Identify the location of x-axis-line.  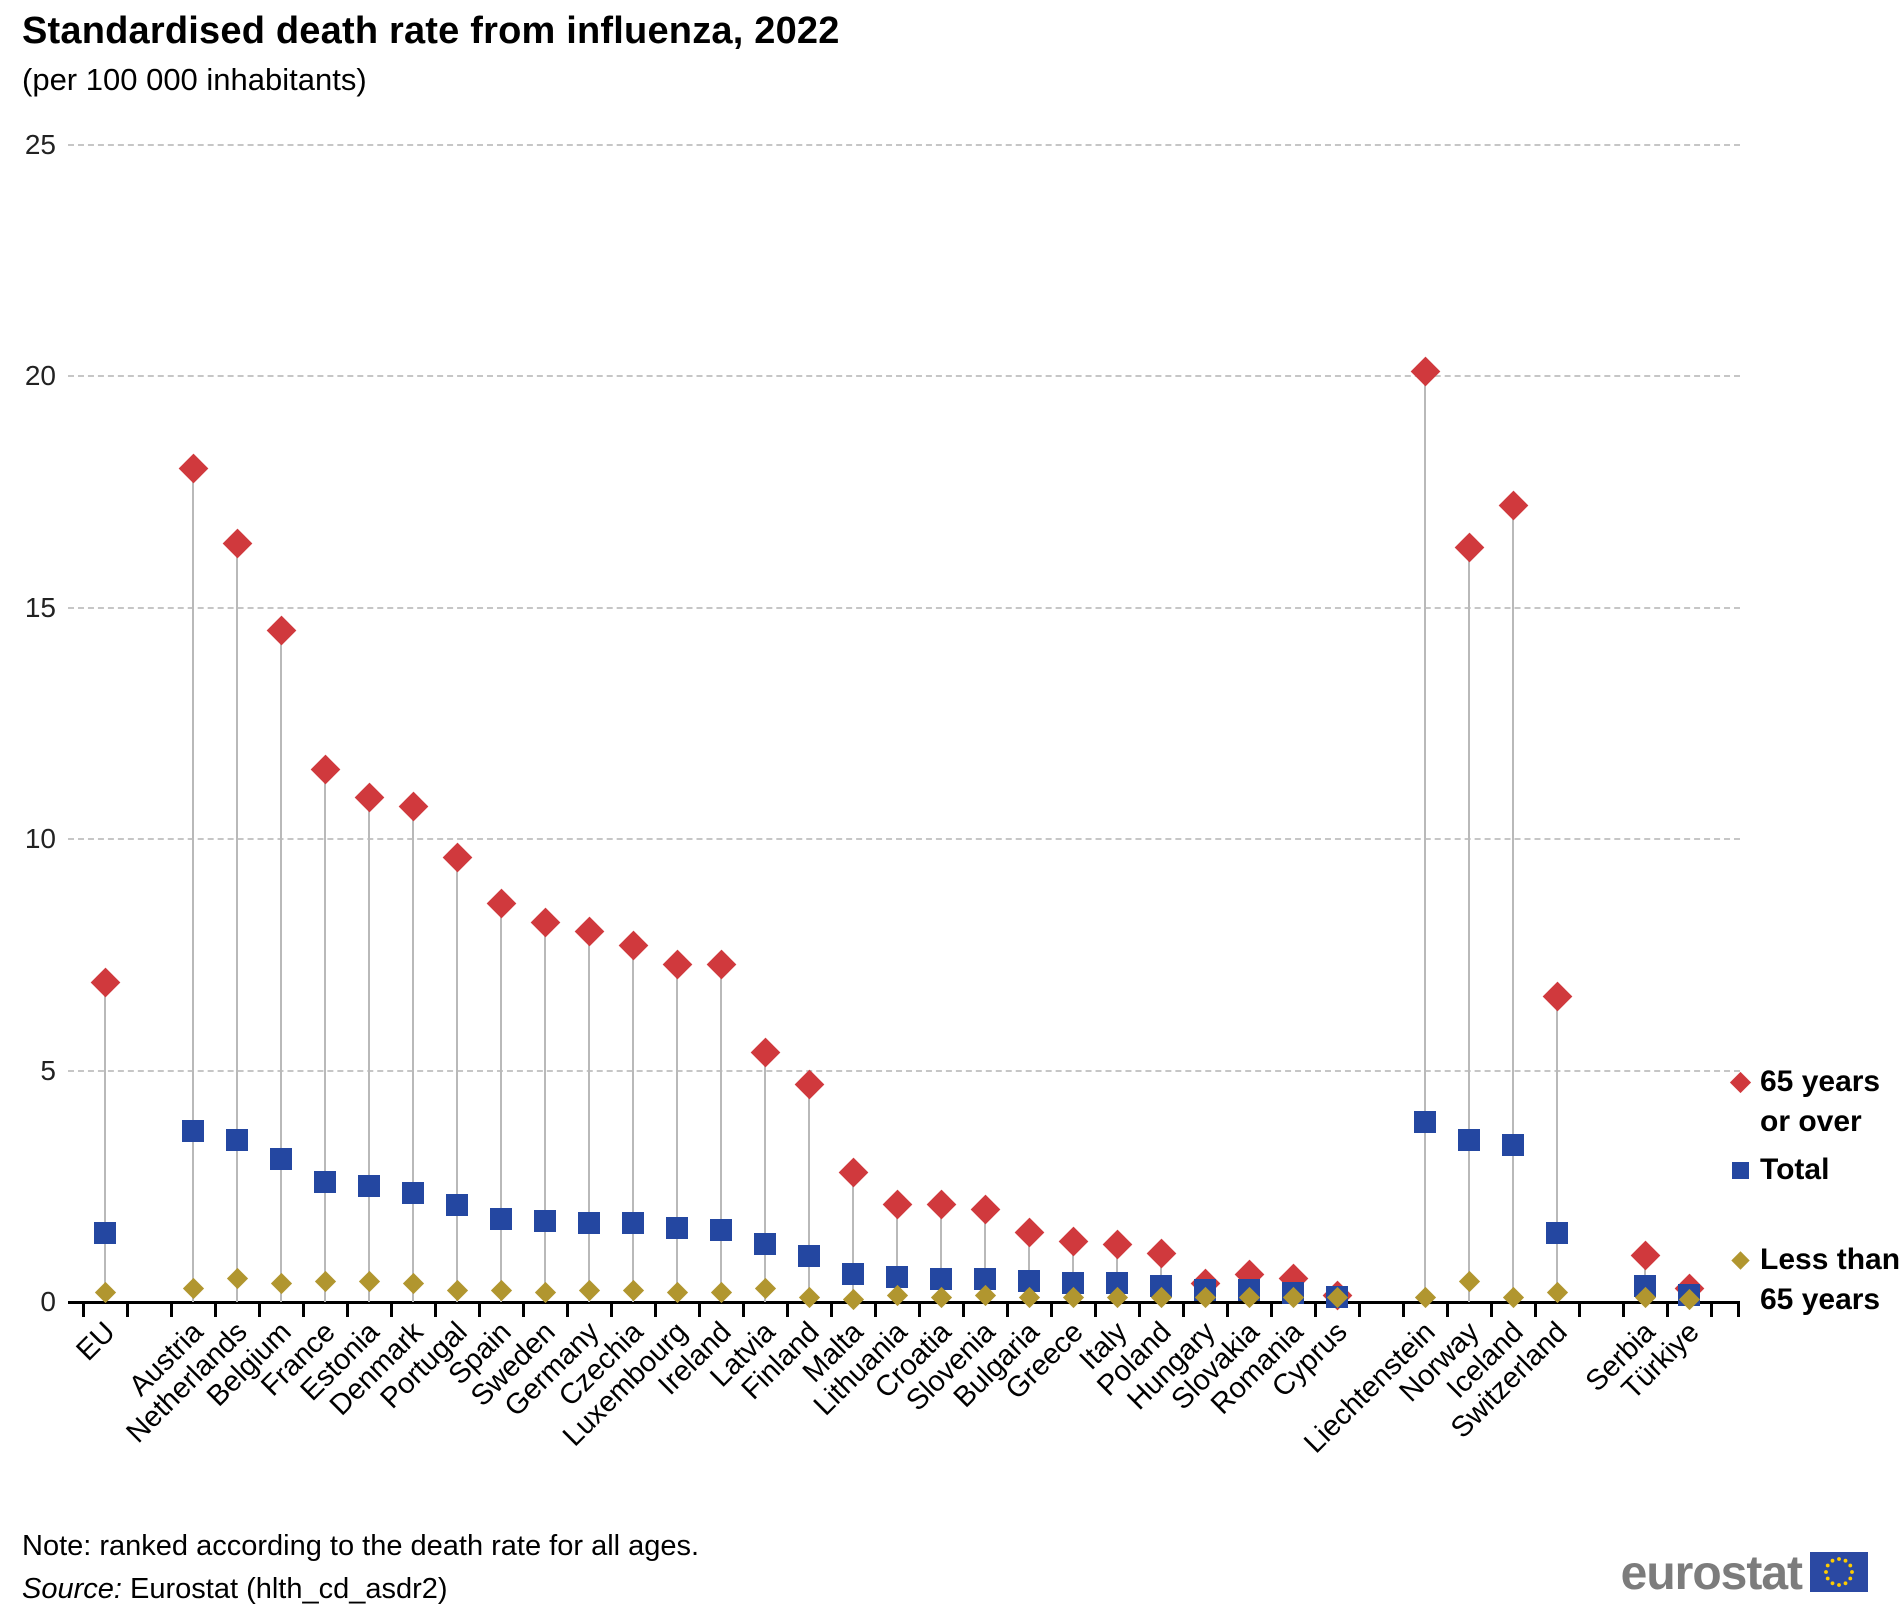
(904, 1302).